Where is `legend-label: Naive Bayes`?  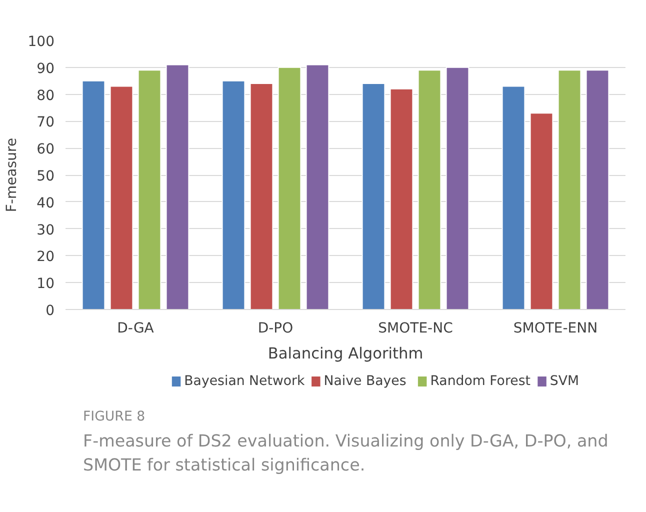 legend-label: Naive Bayes is located at coordinates (365, 381).